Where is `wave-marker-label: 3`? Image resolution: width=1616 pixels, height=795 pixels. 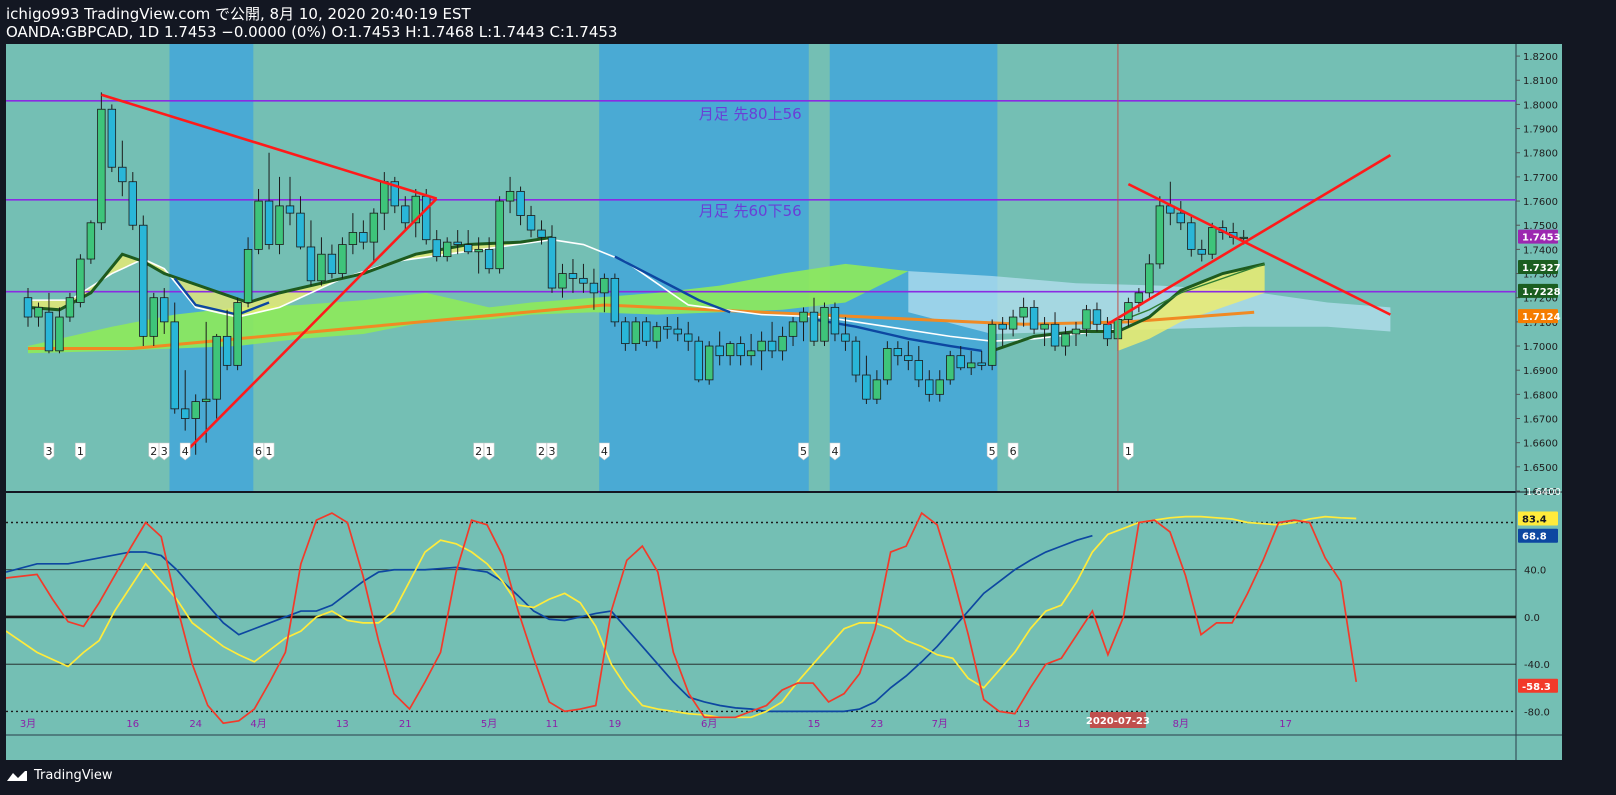 wave-marker-label: 3 is located at coordinates (552, 451).